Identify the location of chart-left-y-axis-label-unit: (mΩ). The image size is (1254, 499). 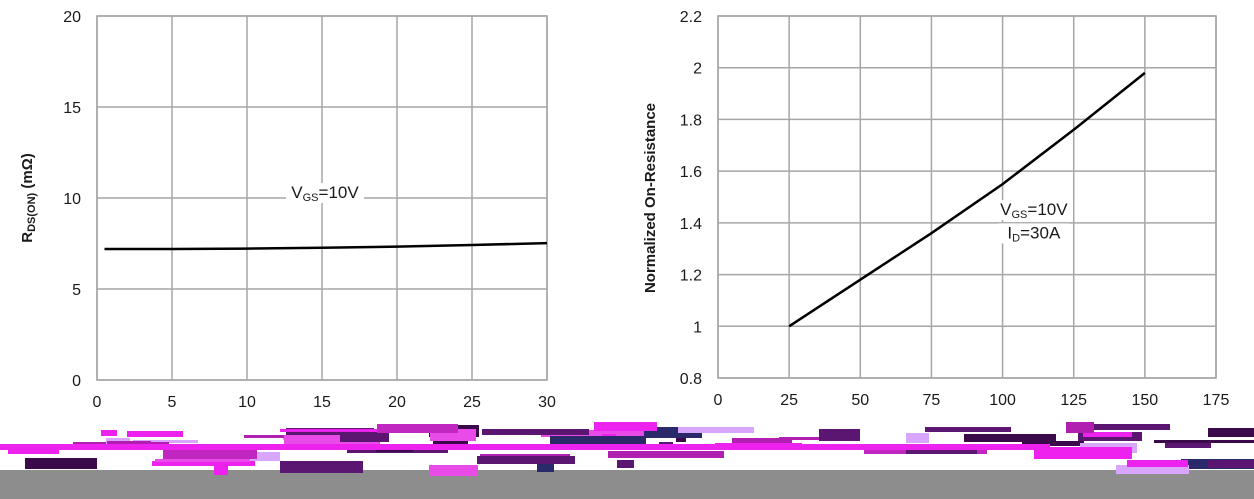
(27, 173).